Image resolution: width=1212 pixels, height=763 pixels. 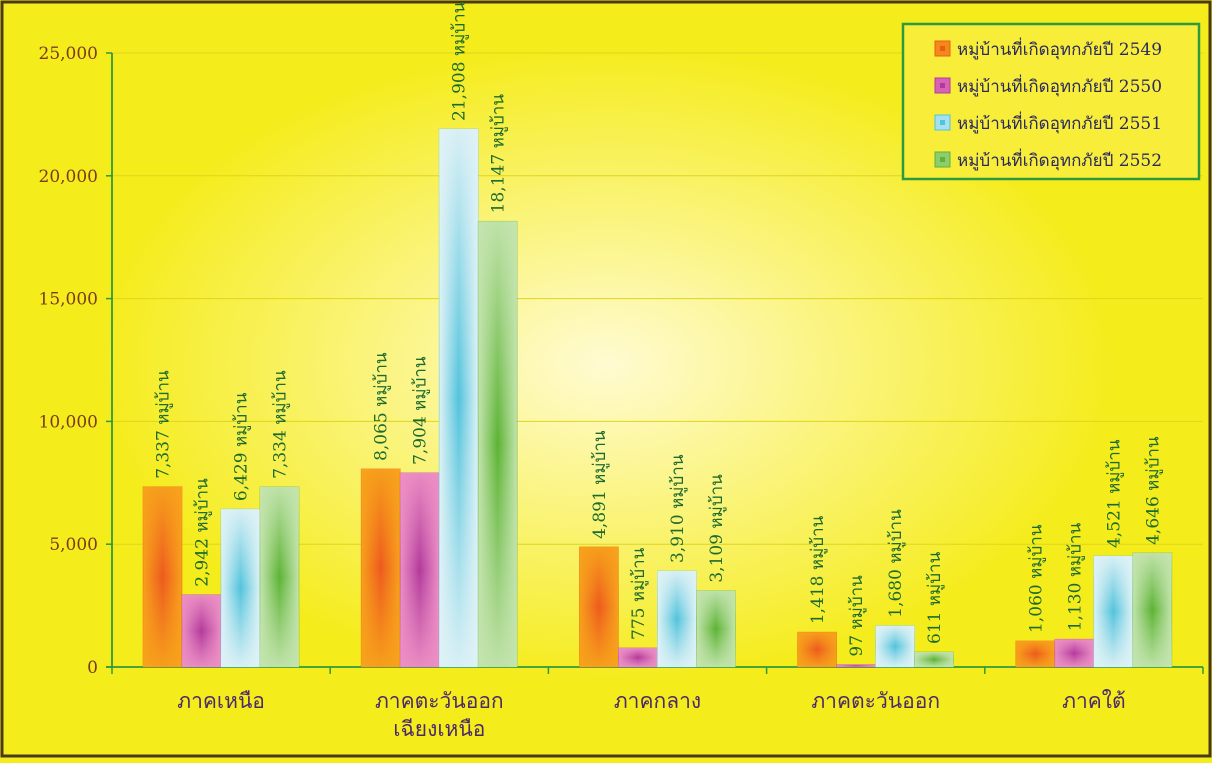 I want to click on legend-box, so click(x=1051, y=101).